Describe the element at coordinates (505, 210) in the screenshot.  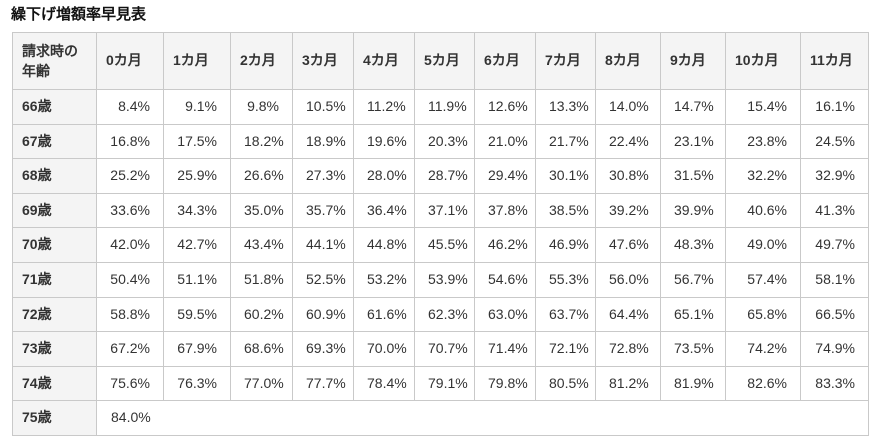
I see `rate-cell: 37.8%` at that location.